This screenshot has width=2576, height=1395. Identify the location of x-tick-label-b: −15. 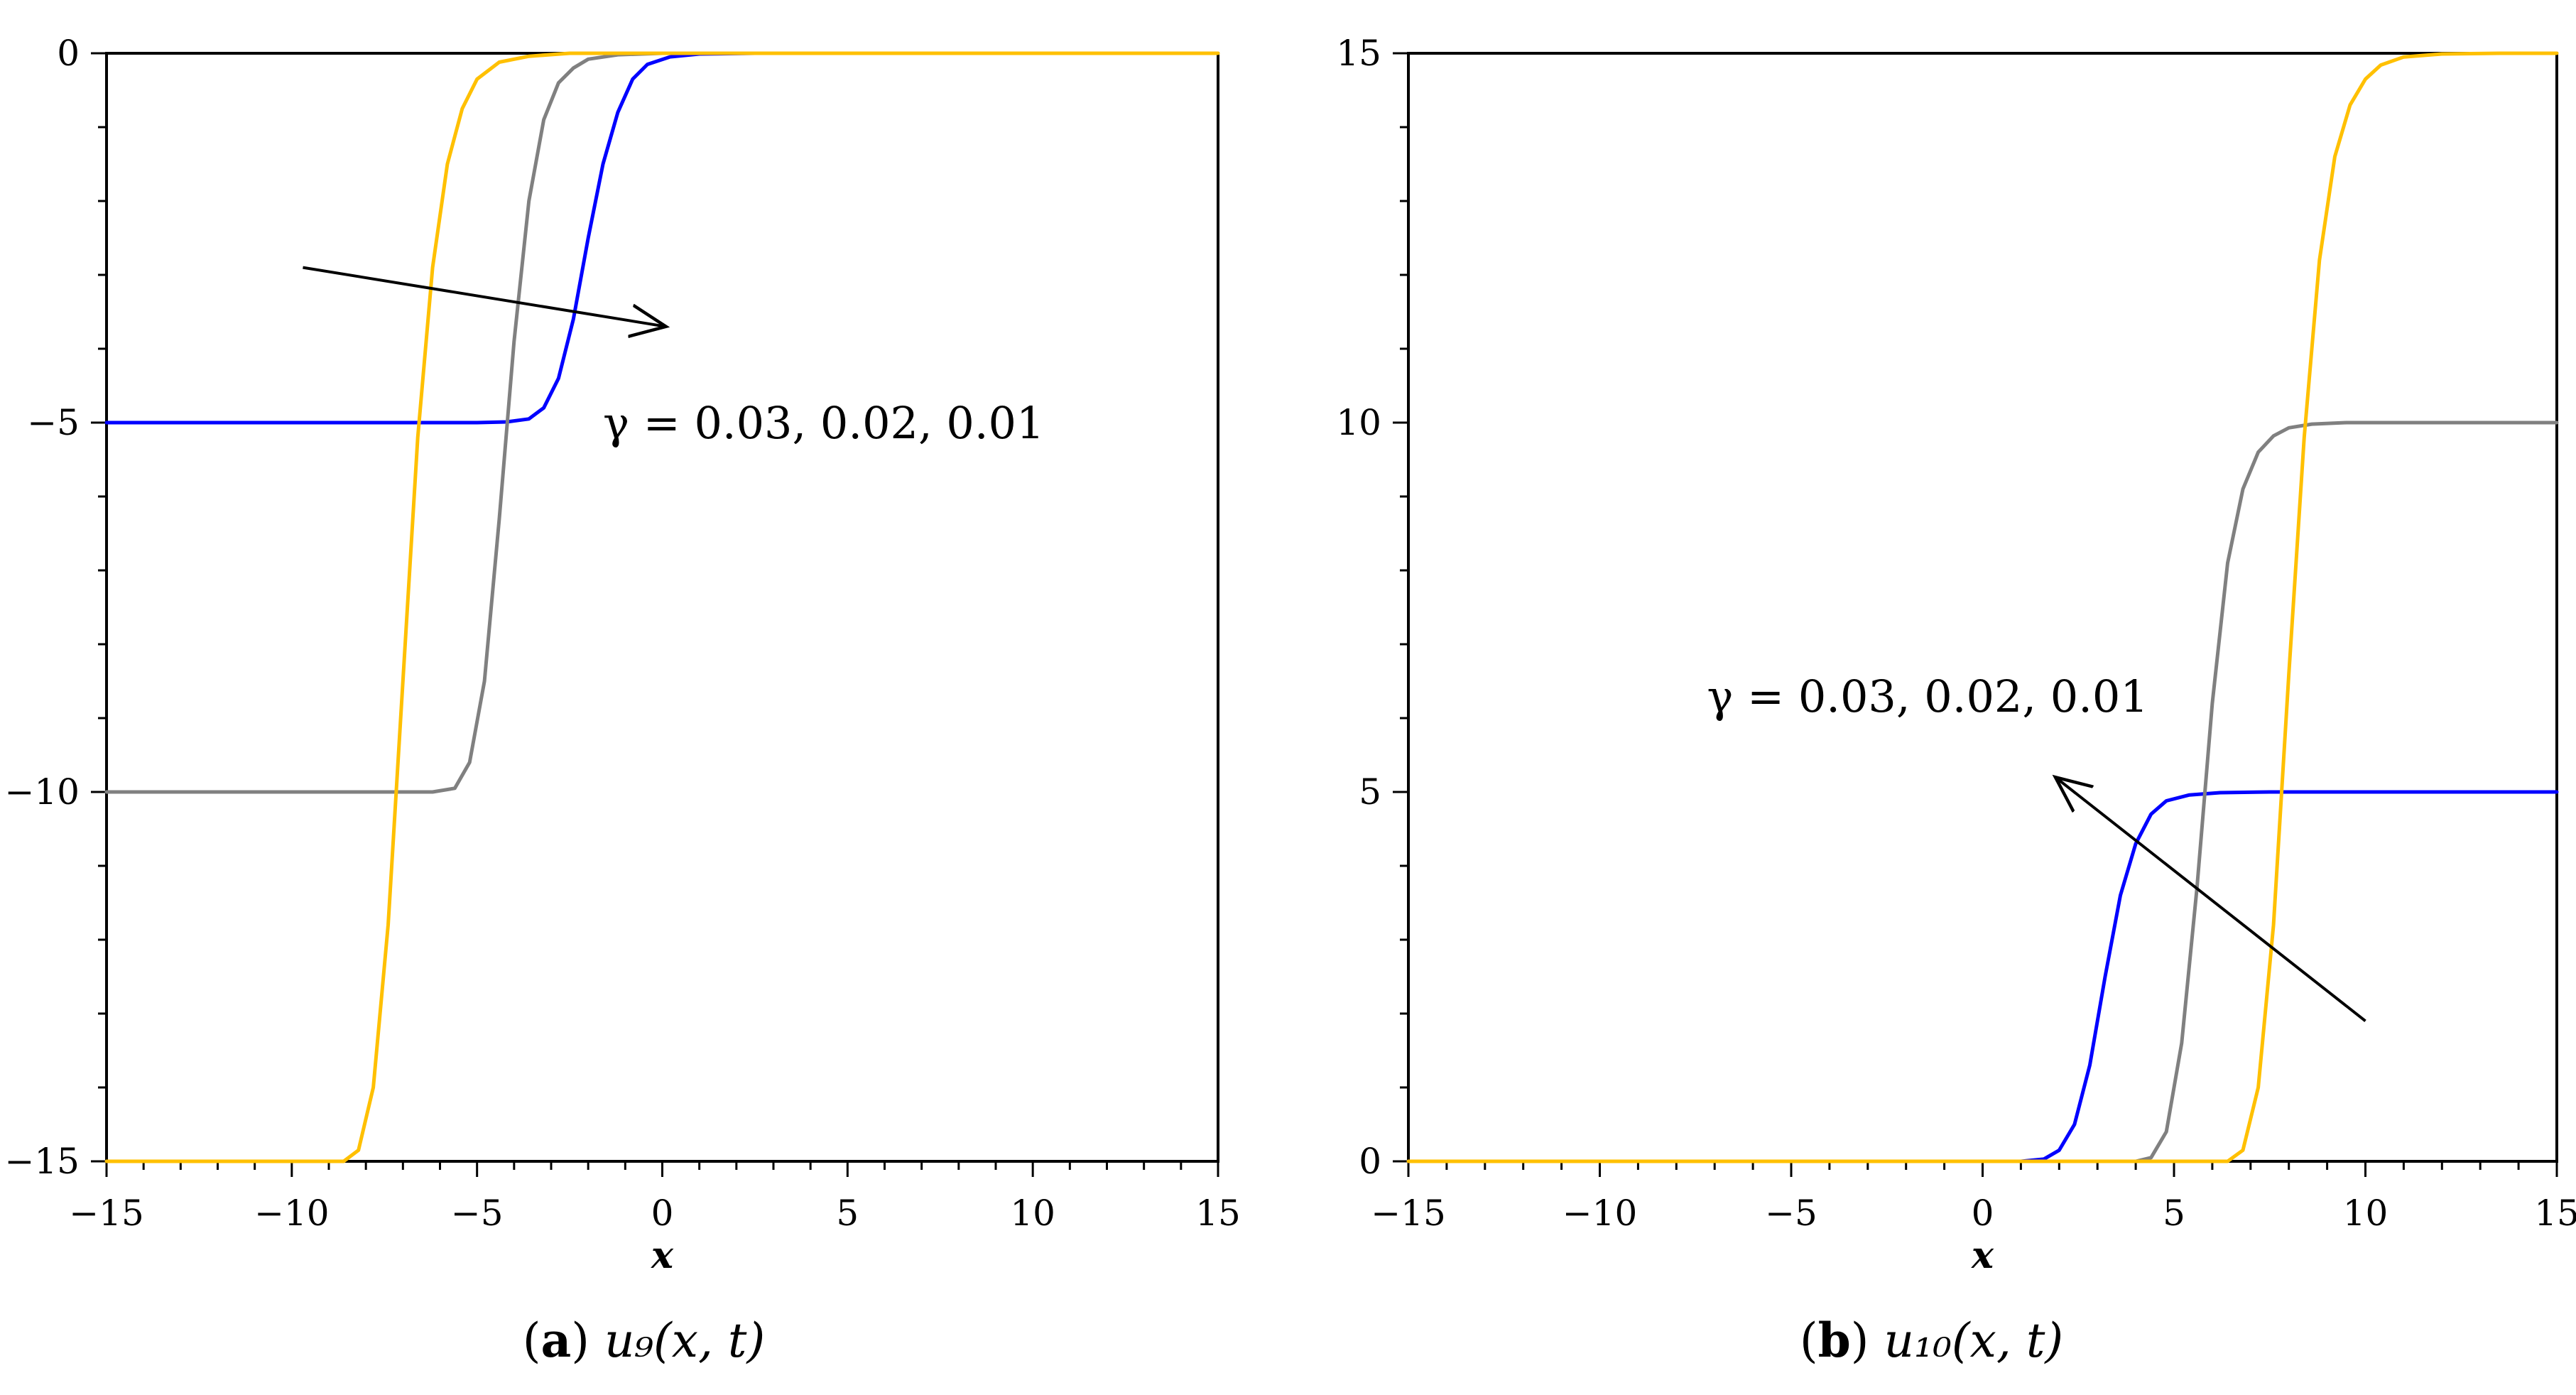
(1409, 1213).